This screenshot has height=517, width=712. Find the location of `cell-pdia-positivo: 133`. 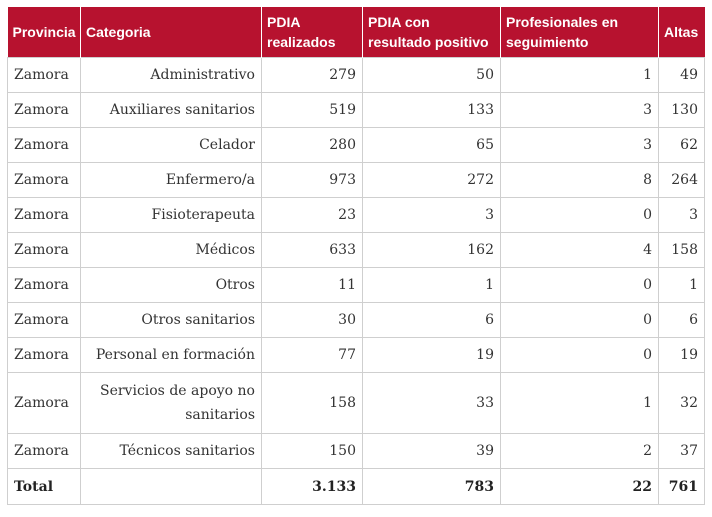

cell-pdia-positivo: 133 is located at coordinates (431, 110).